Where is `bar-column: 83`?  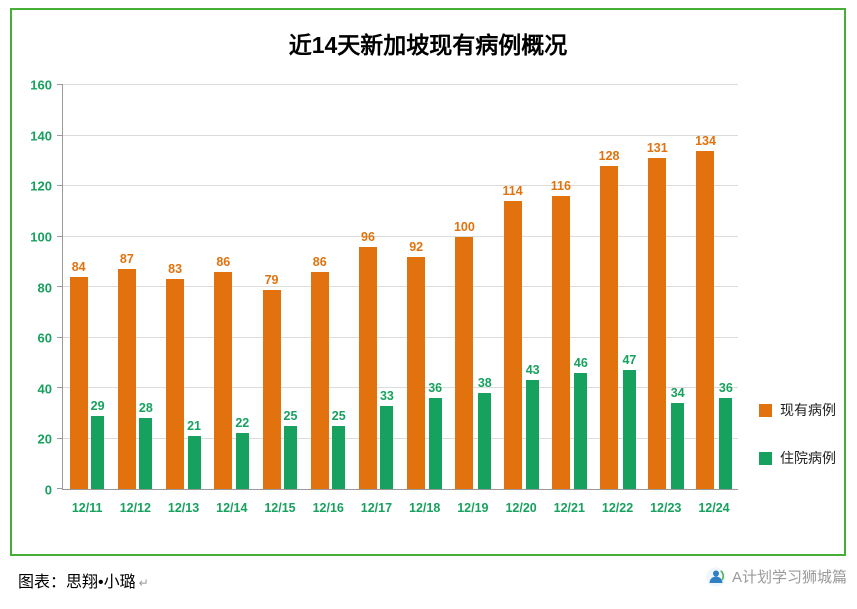 bar-column: 83 is located at coordinates (175, 287).